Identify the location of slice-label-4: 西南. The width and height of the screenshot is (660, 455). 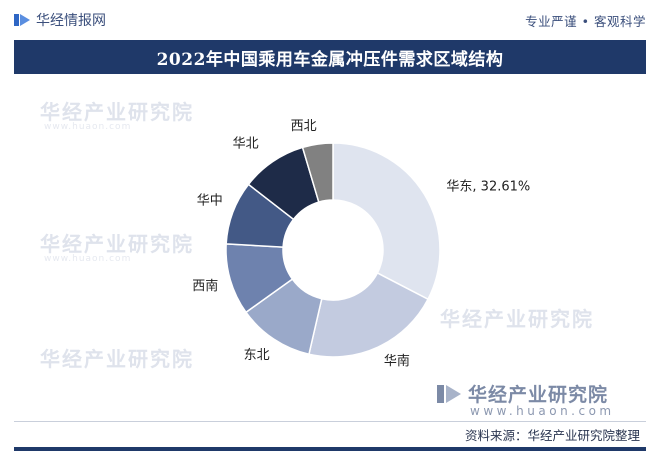
(205, 286).